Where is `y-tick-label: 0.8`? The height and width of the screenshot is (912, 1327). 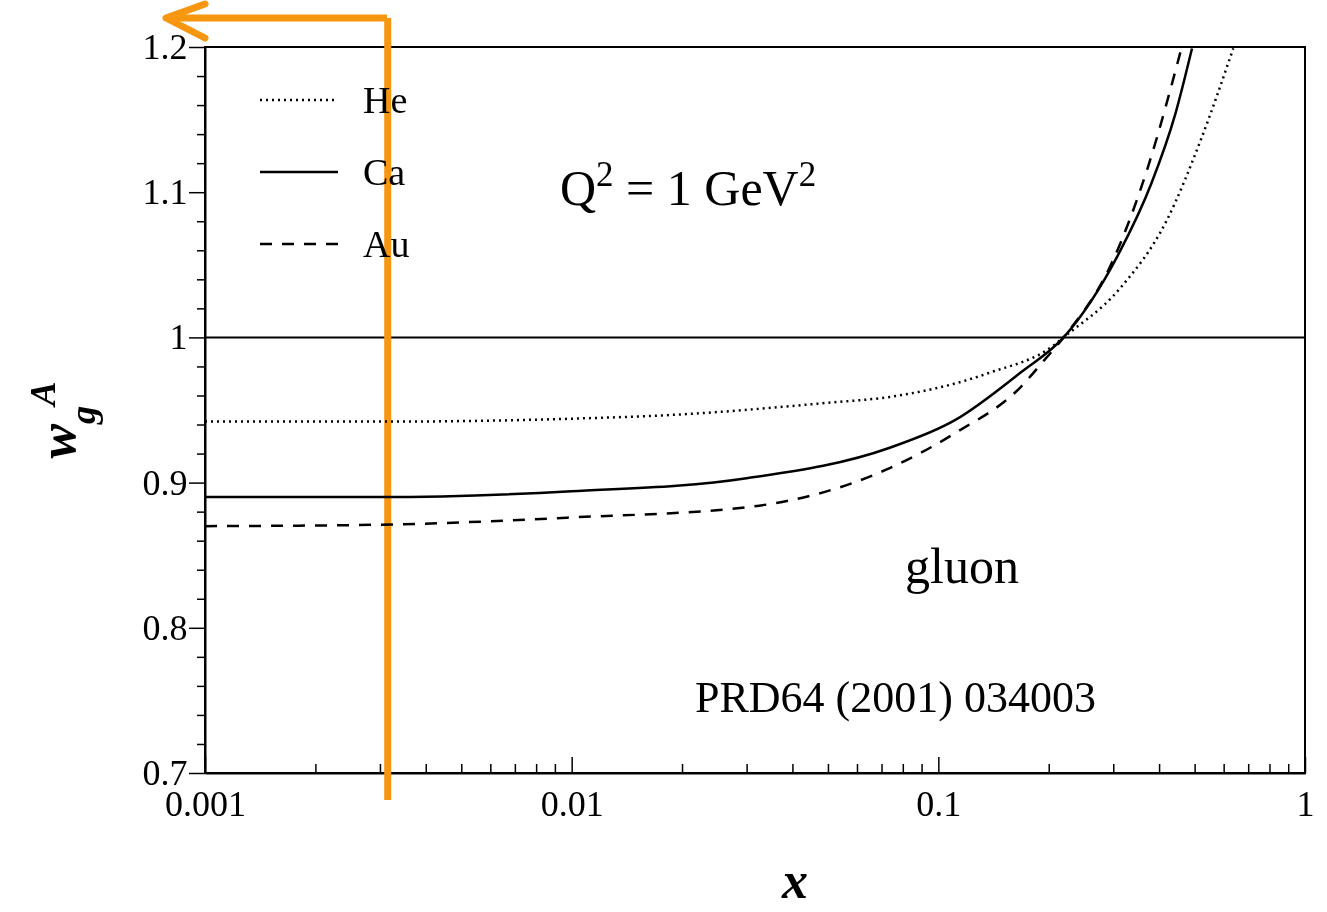 y-tick-label: 0.8 is located at coordinates (165, 627).